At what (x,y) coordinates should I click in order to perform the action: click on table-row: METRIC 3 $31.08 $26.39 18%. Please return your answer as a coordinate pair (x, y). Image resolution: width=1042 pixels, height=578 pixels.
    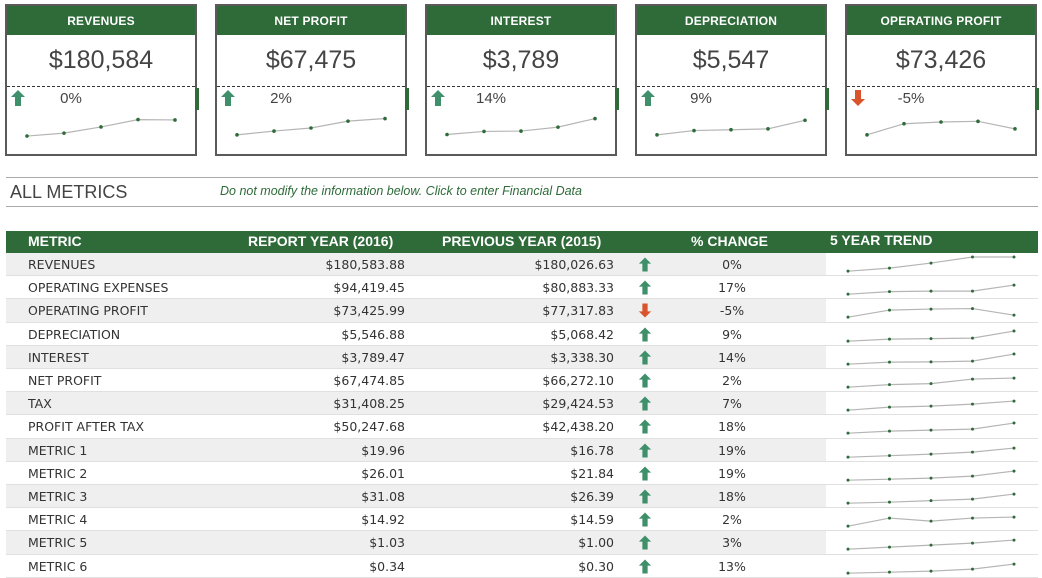
    Looking at the image, I should click on (416, 497).